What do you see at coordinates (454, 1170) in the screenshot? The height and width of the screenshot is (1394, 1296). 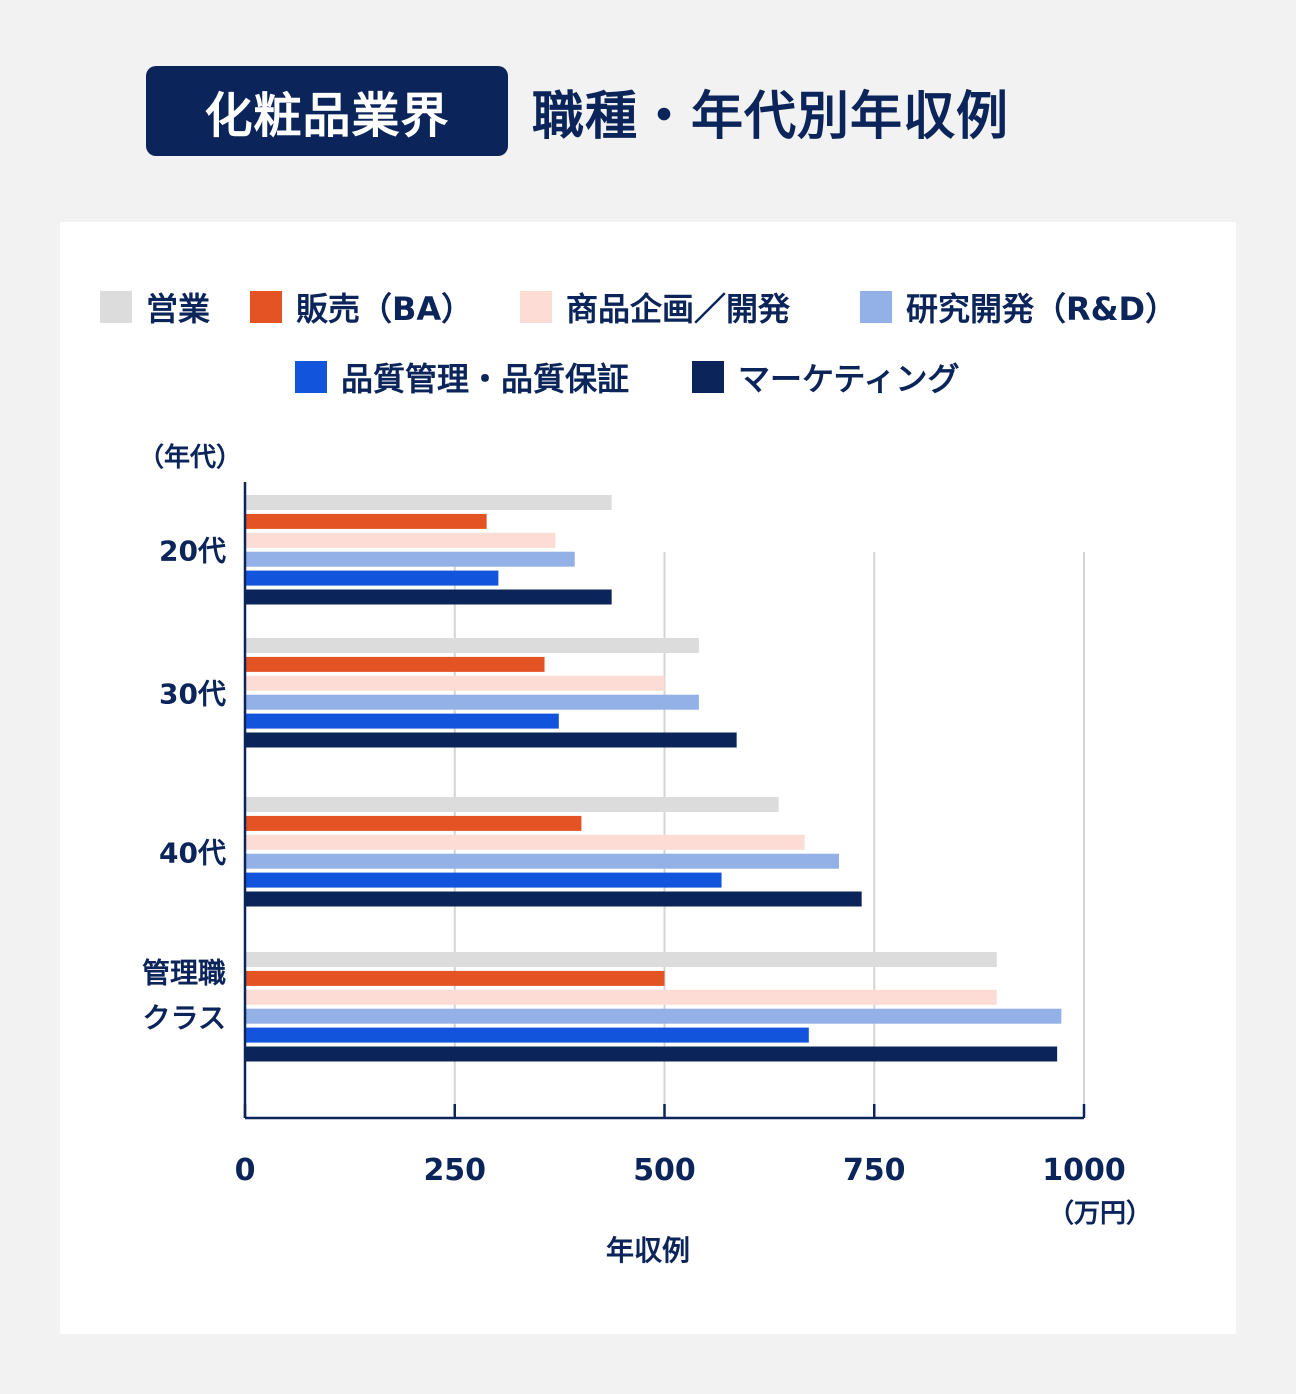 I see `x-tick-label: 250` at bounding box center [454, 1170].